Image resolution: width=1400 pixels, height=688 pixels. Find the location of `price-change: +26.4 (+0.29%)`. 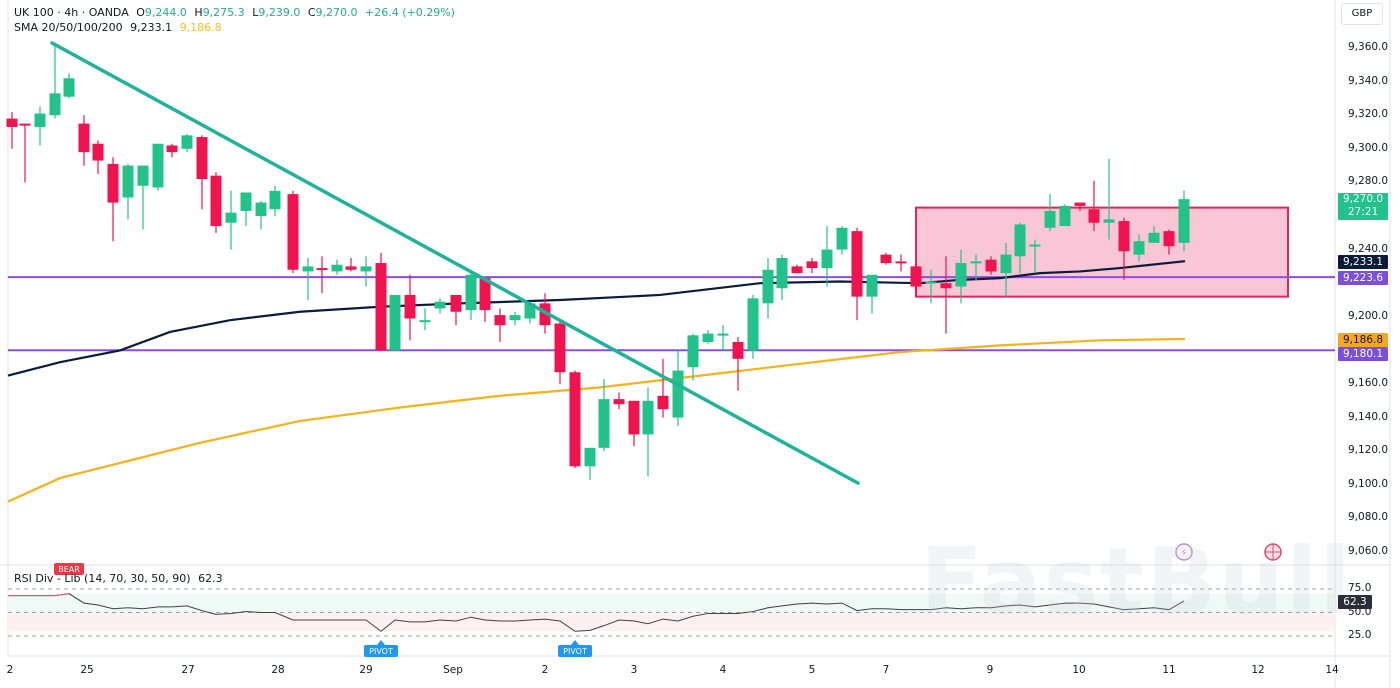

price-change: +26.4 (+0.29%) is located at coordinates (410, 12).